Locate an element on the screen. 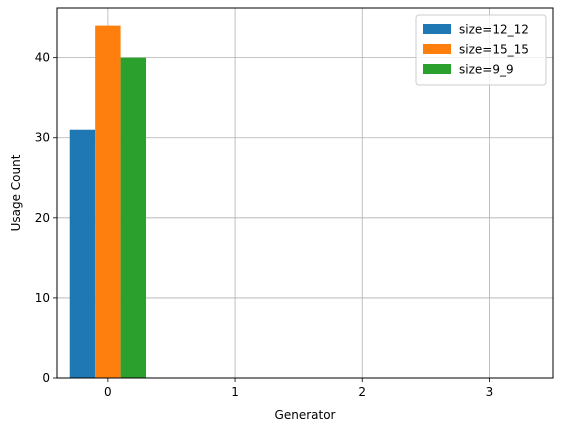  x-tick-label: 1 is located at coordinates (235, 392).